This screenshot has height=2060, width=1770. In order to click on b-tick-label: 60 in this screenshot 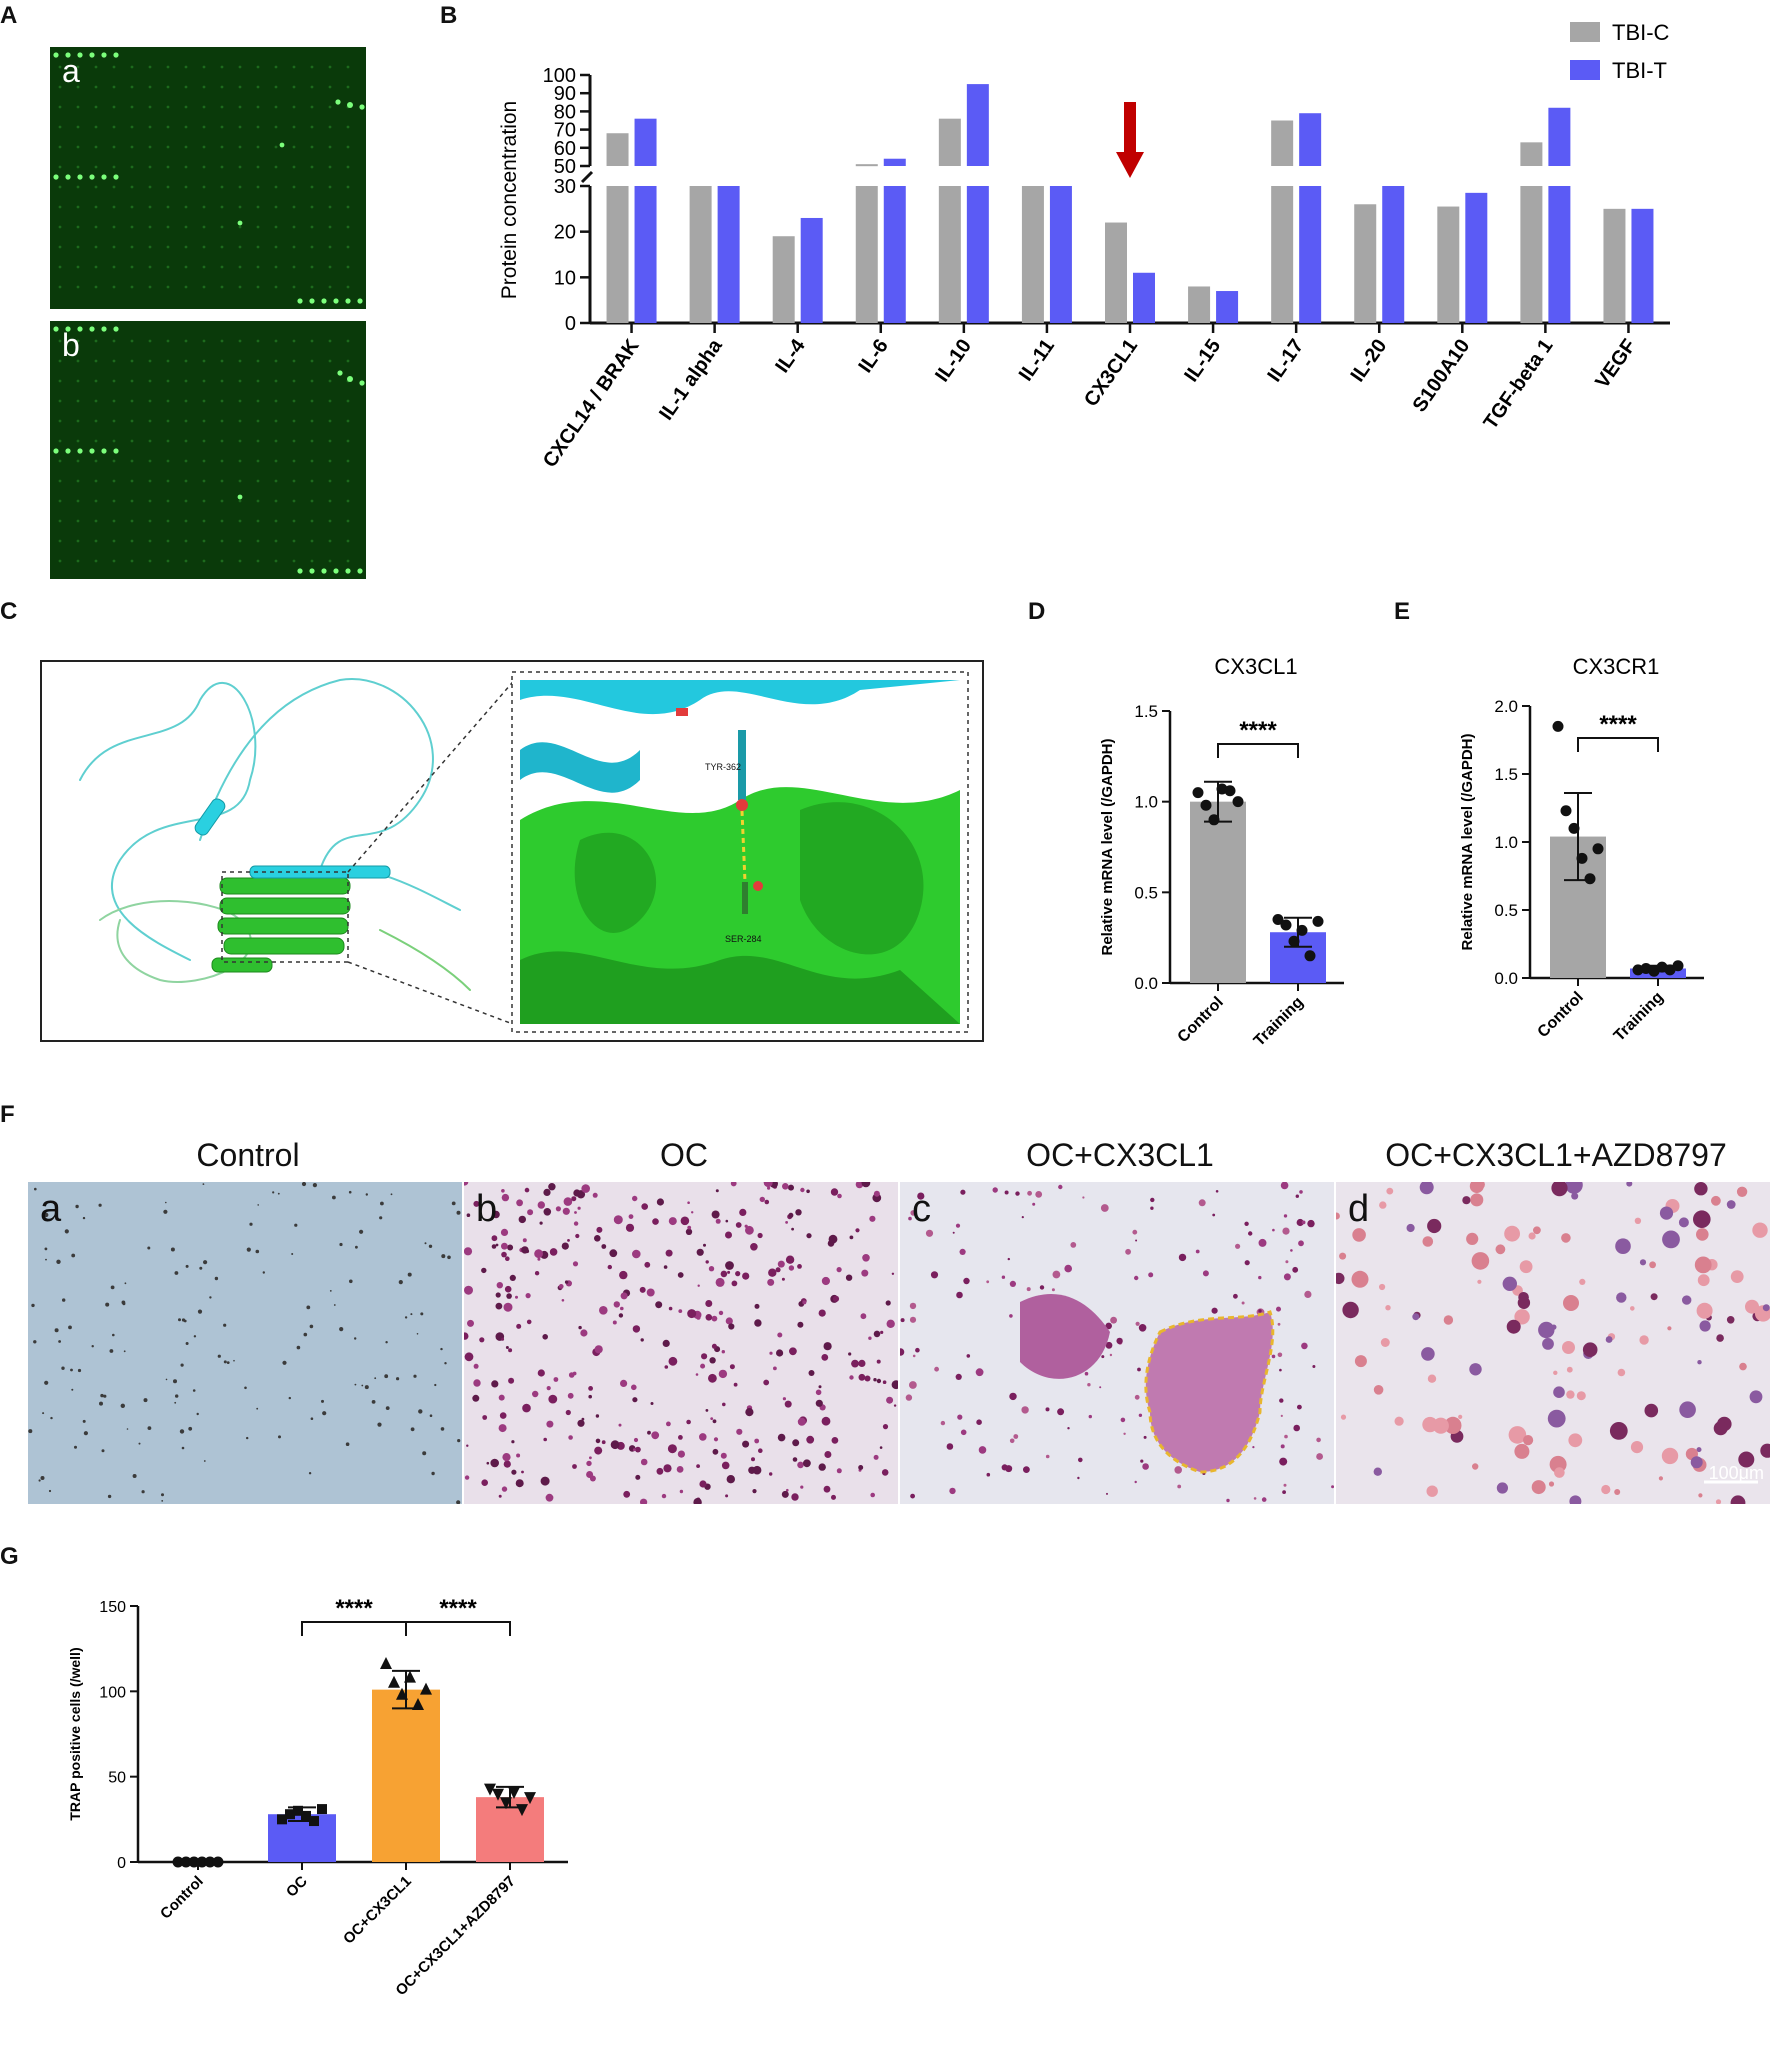, I will do `click(565, 149)`.